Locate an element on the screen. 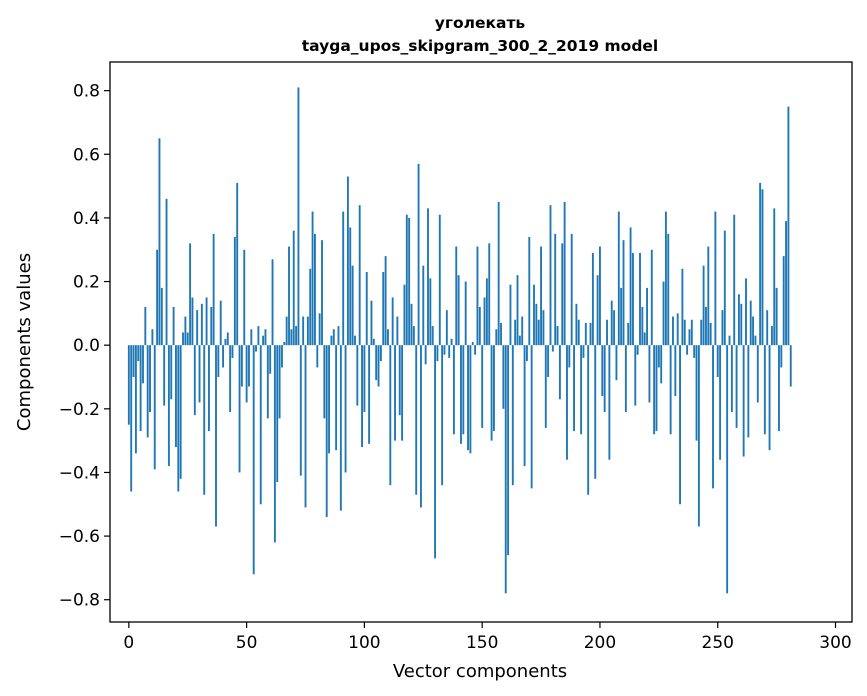 This screenshot has height=696, width=867. x-tick-label: 50 is located at coordinates (247, 643).